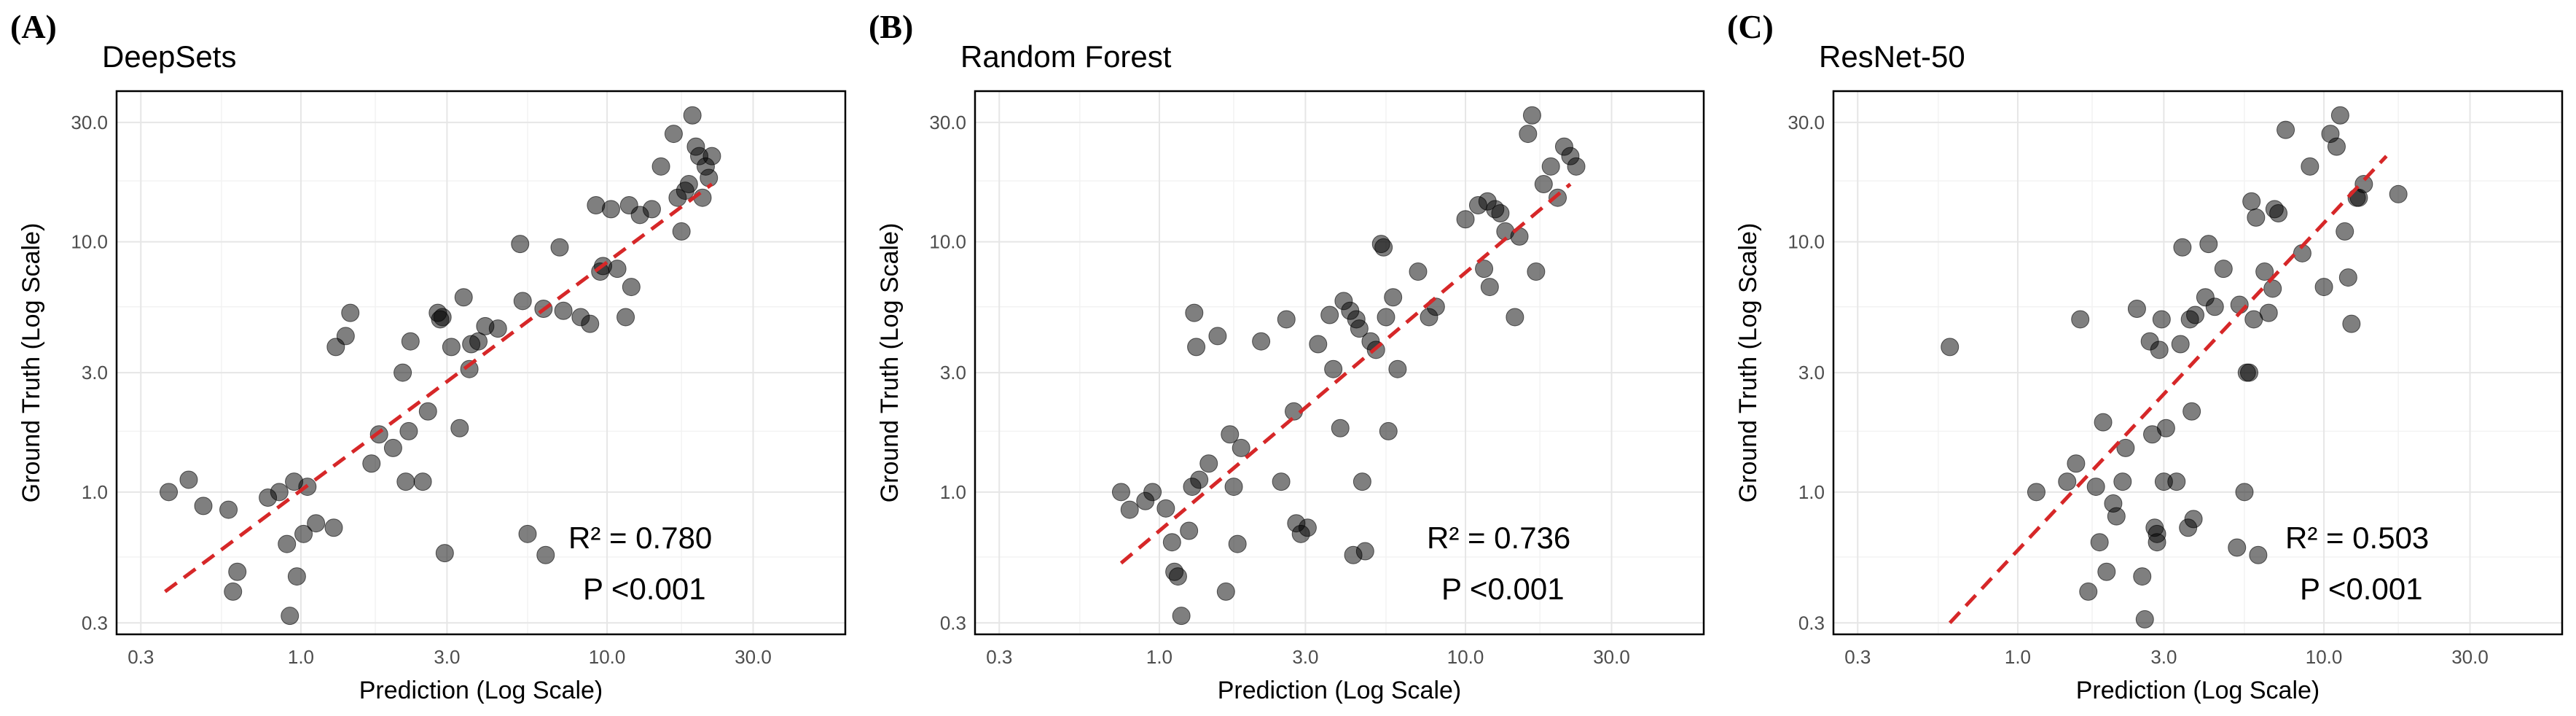  I want to click on panel-label: (A), so click(33, 27).